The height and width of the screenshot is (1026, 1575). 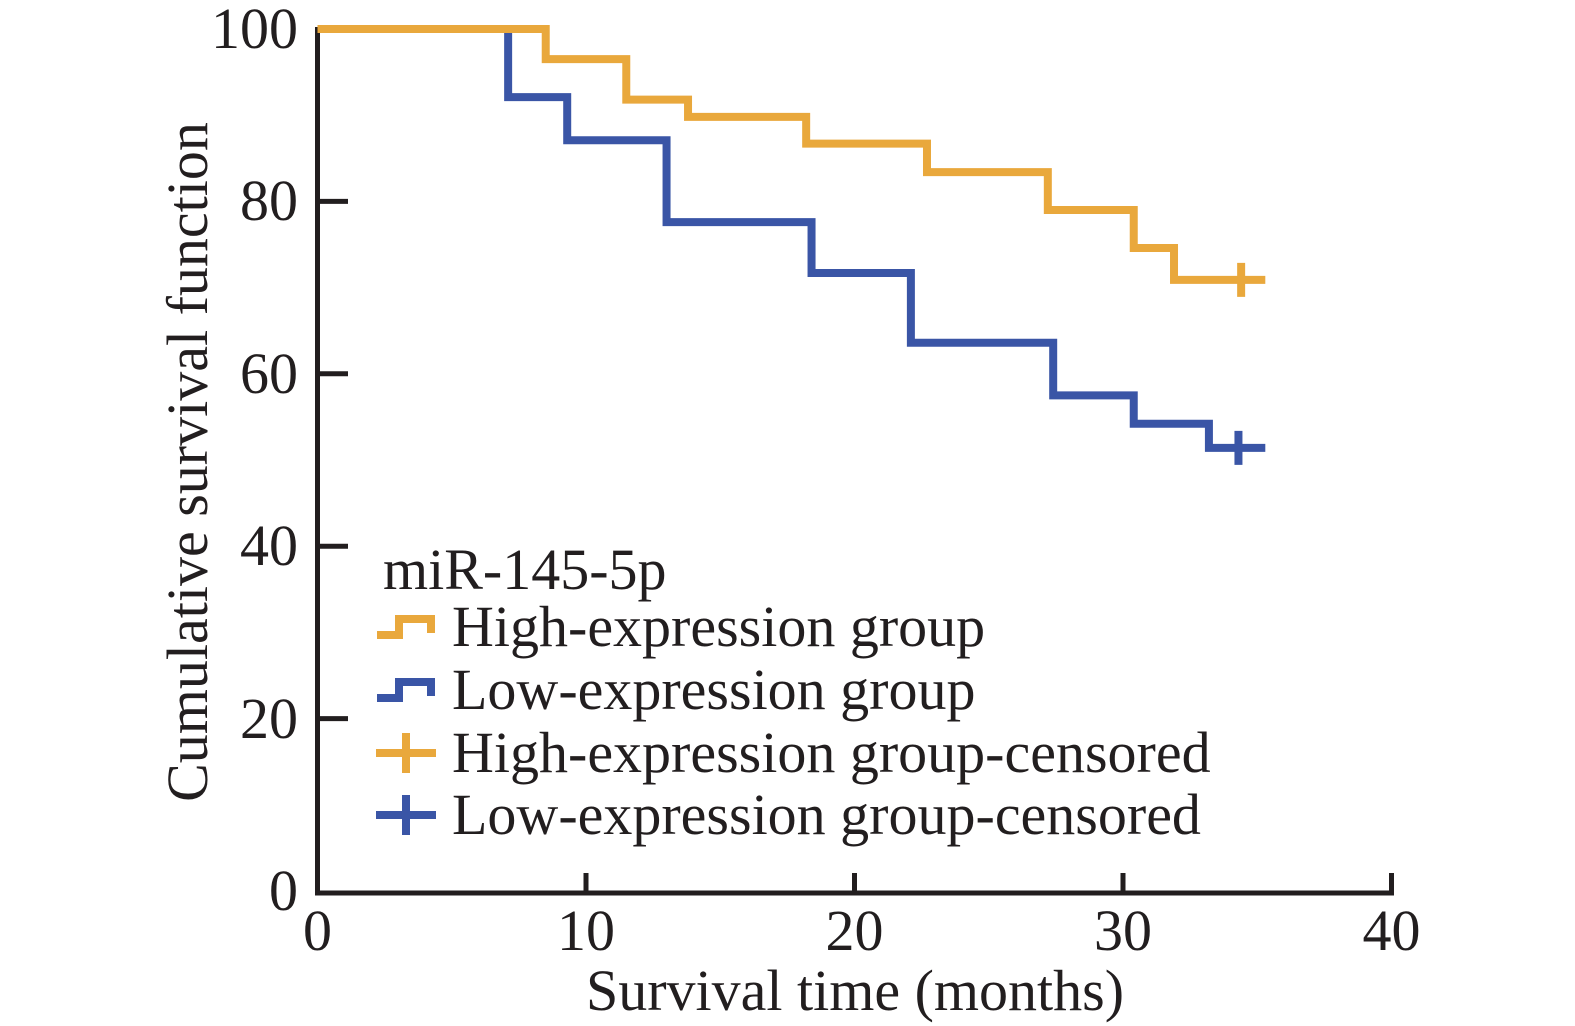 What do you see at coordinates (714, 689) in the screenshot?
I see `legend-item-label: Low-expression group` at bounding box center [714, 689].